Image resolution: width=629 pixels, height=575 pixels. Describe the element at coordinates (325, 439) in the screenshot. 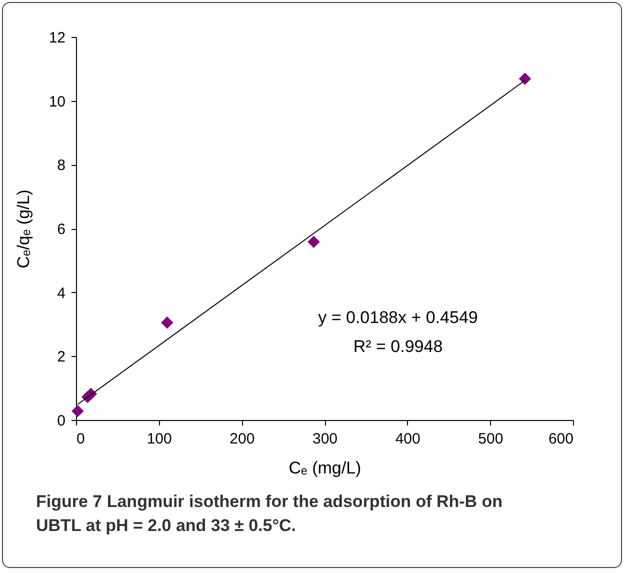

I see `x-tick-label: 300` at that location.